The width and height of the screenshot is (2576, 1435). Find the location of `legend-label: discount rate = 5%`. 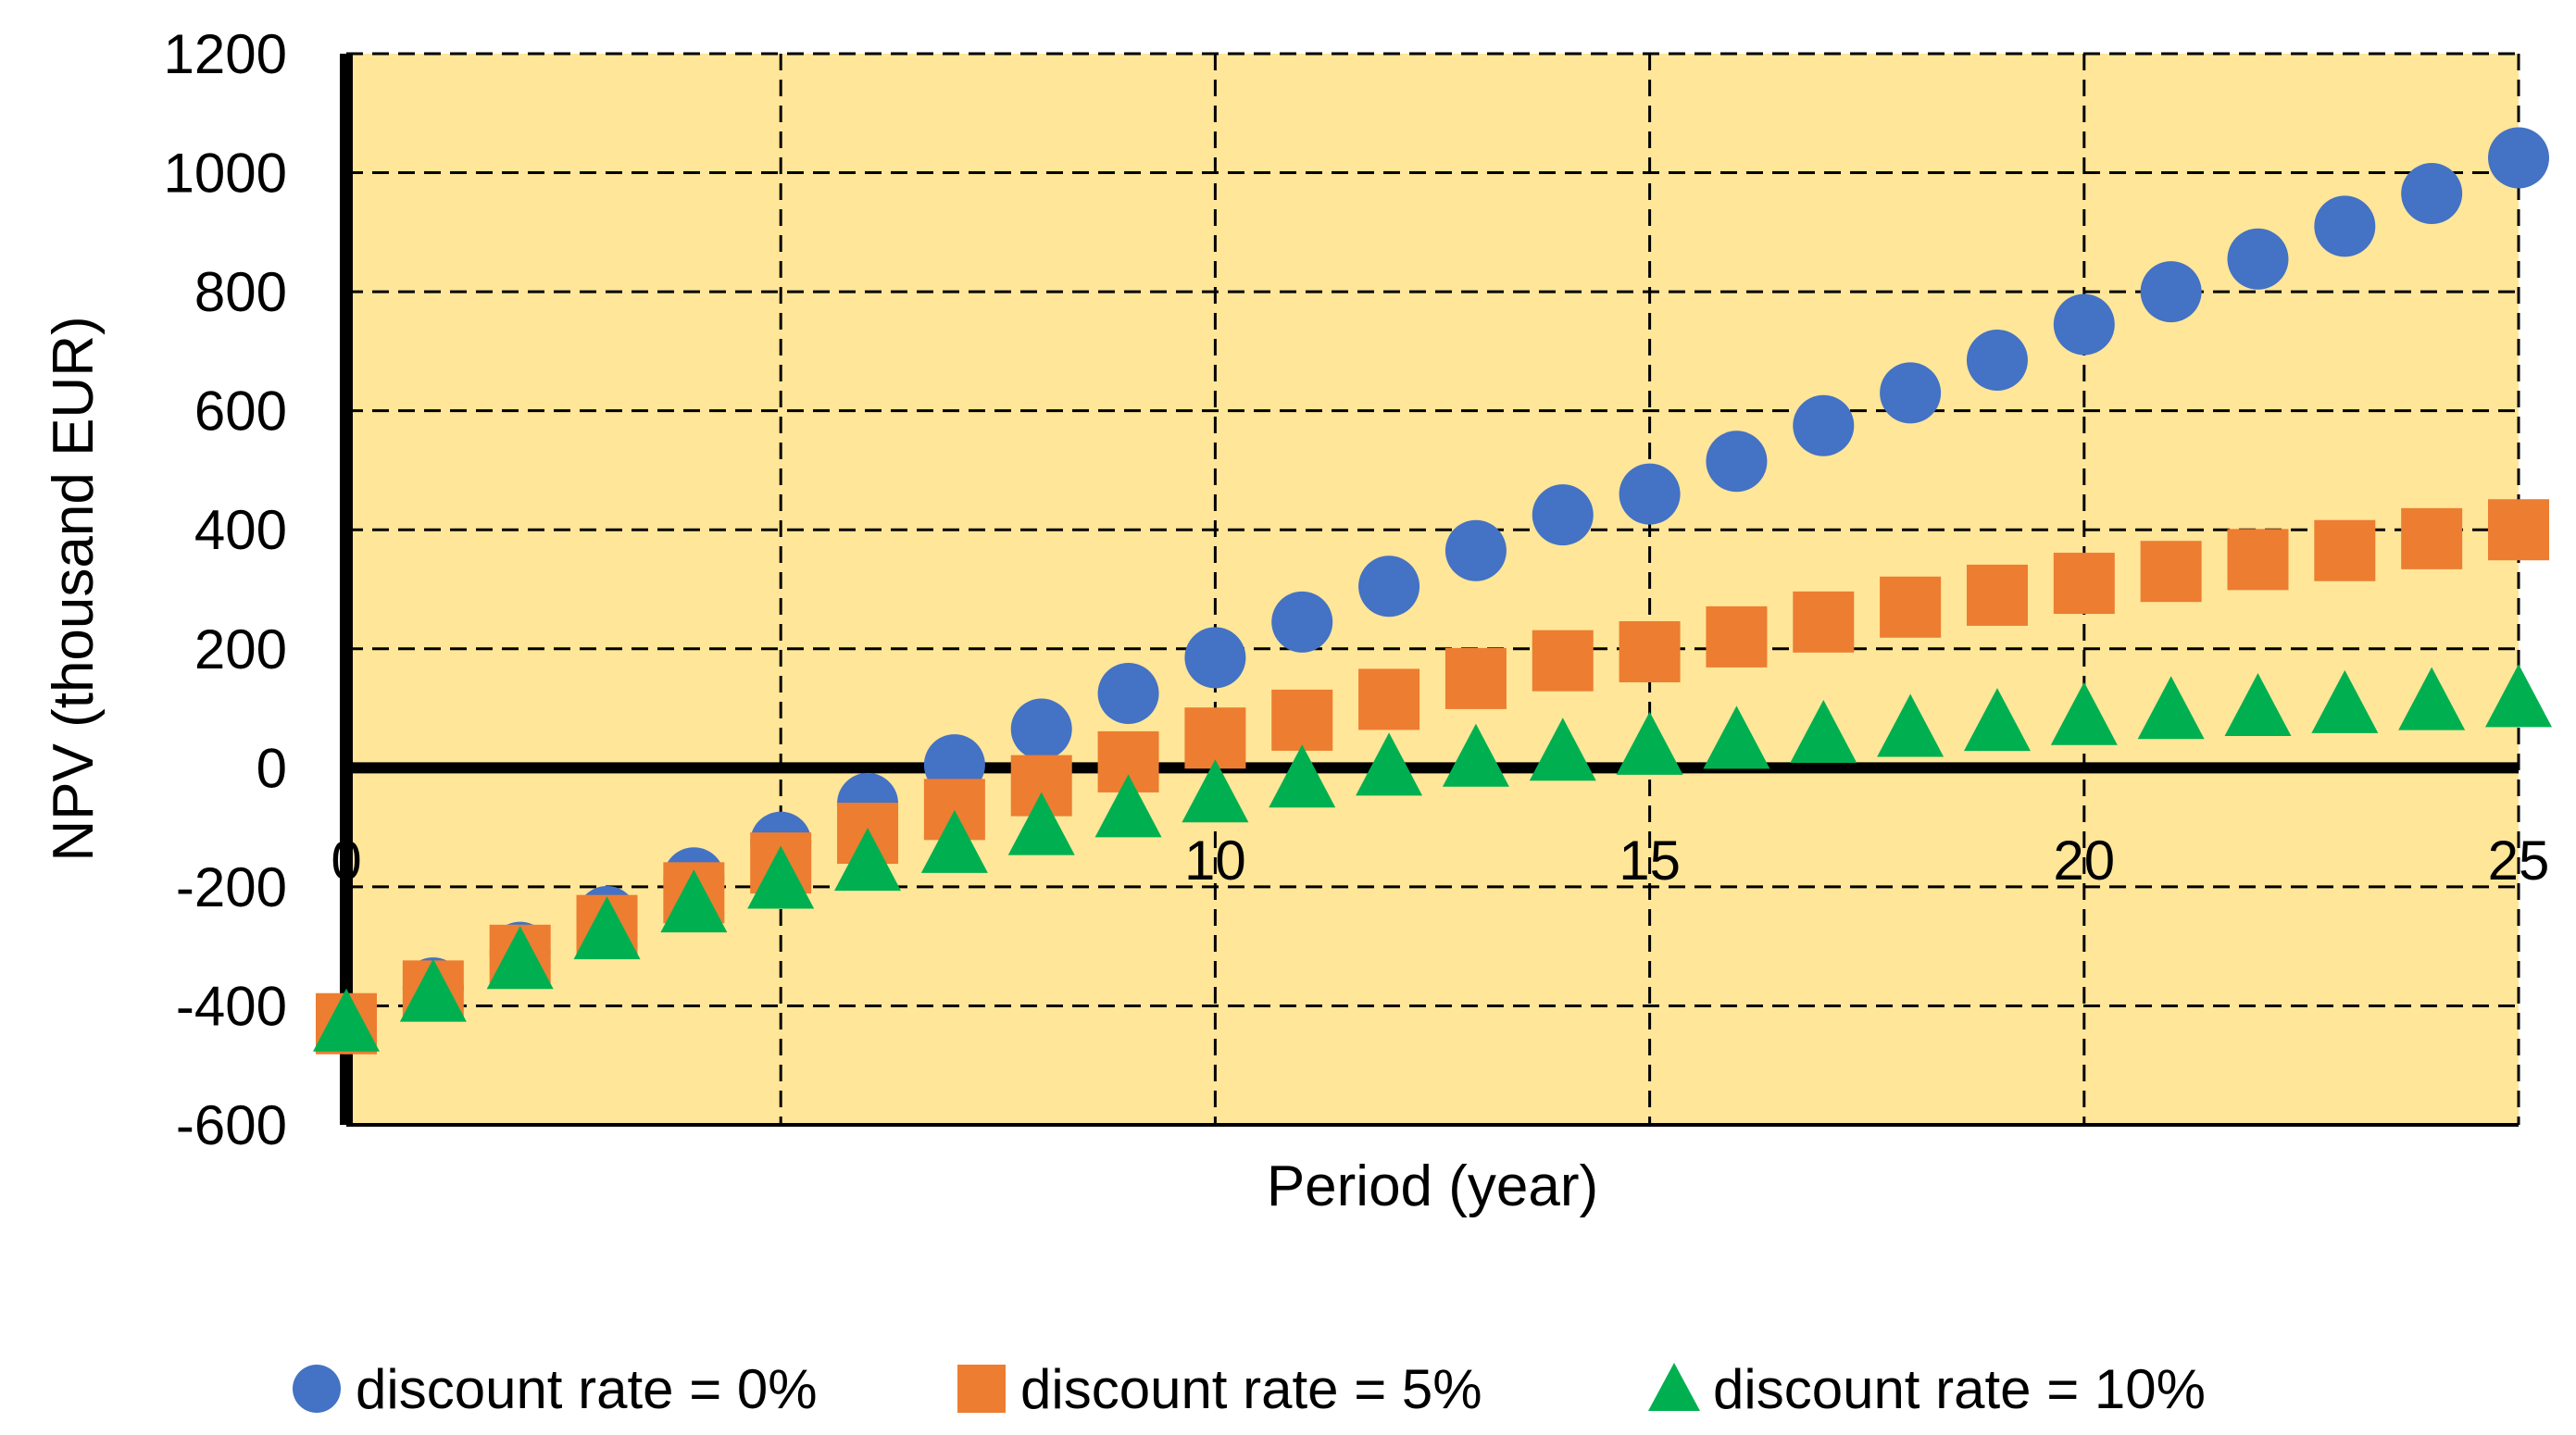

legend-label: discount rate = 5% is located at coordinates (1251, 1389).